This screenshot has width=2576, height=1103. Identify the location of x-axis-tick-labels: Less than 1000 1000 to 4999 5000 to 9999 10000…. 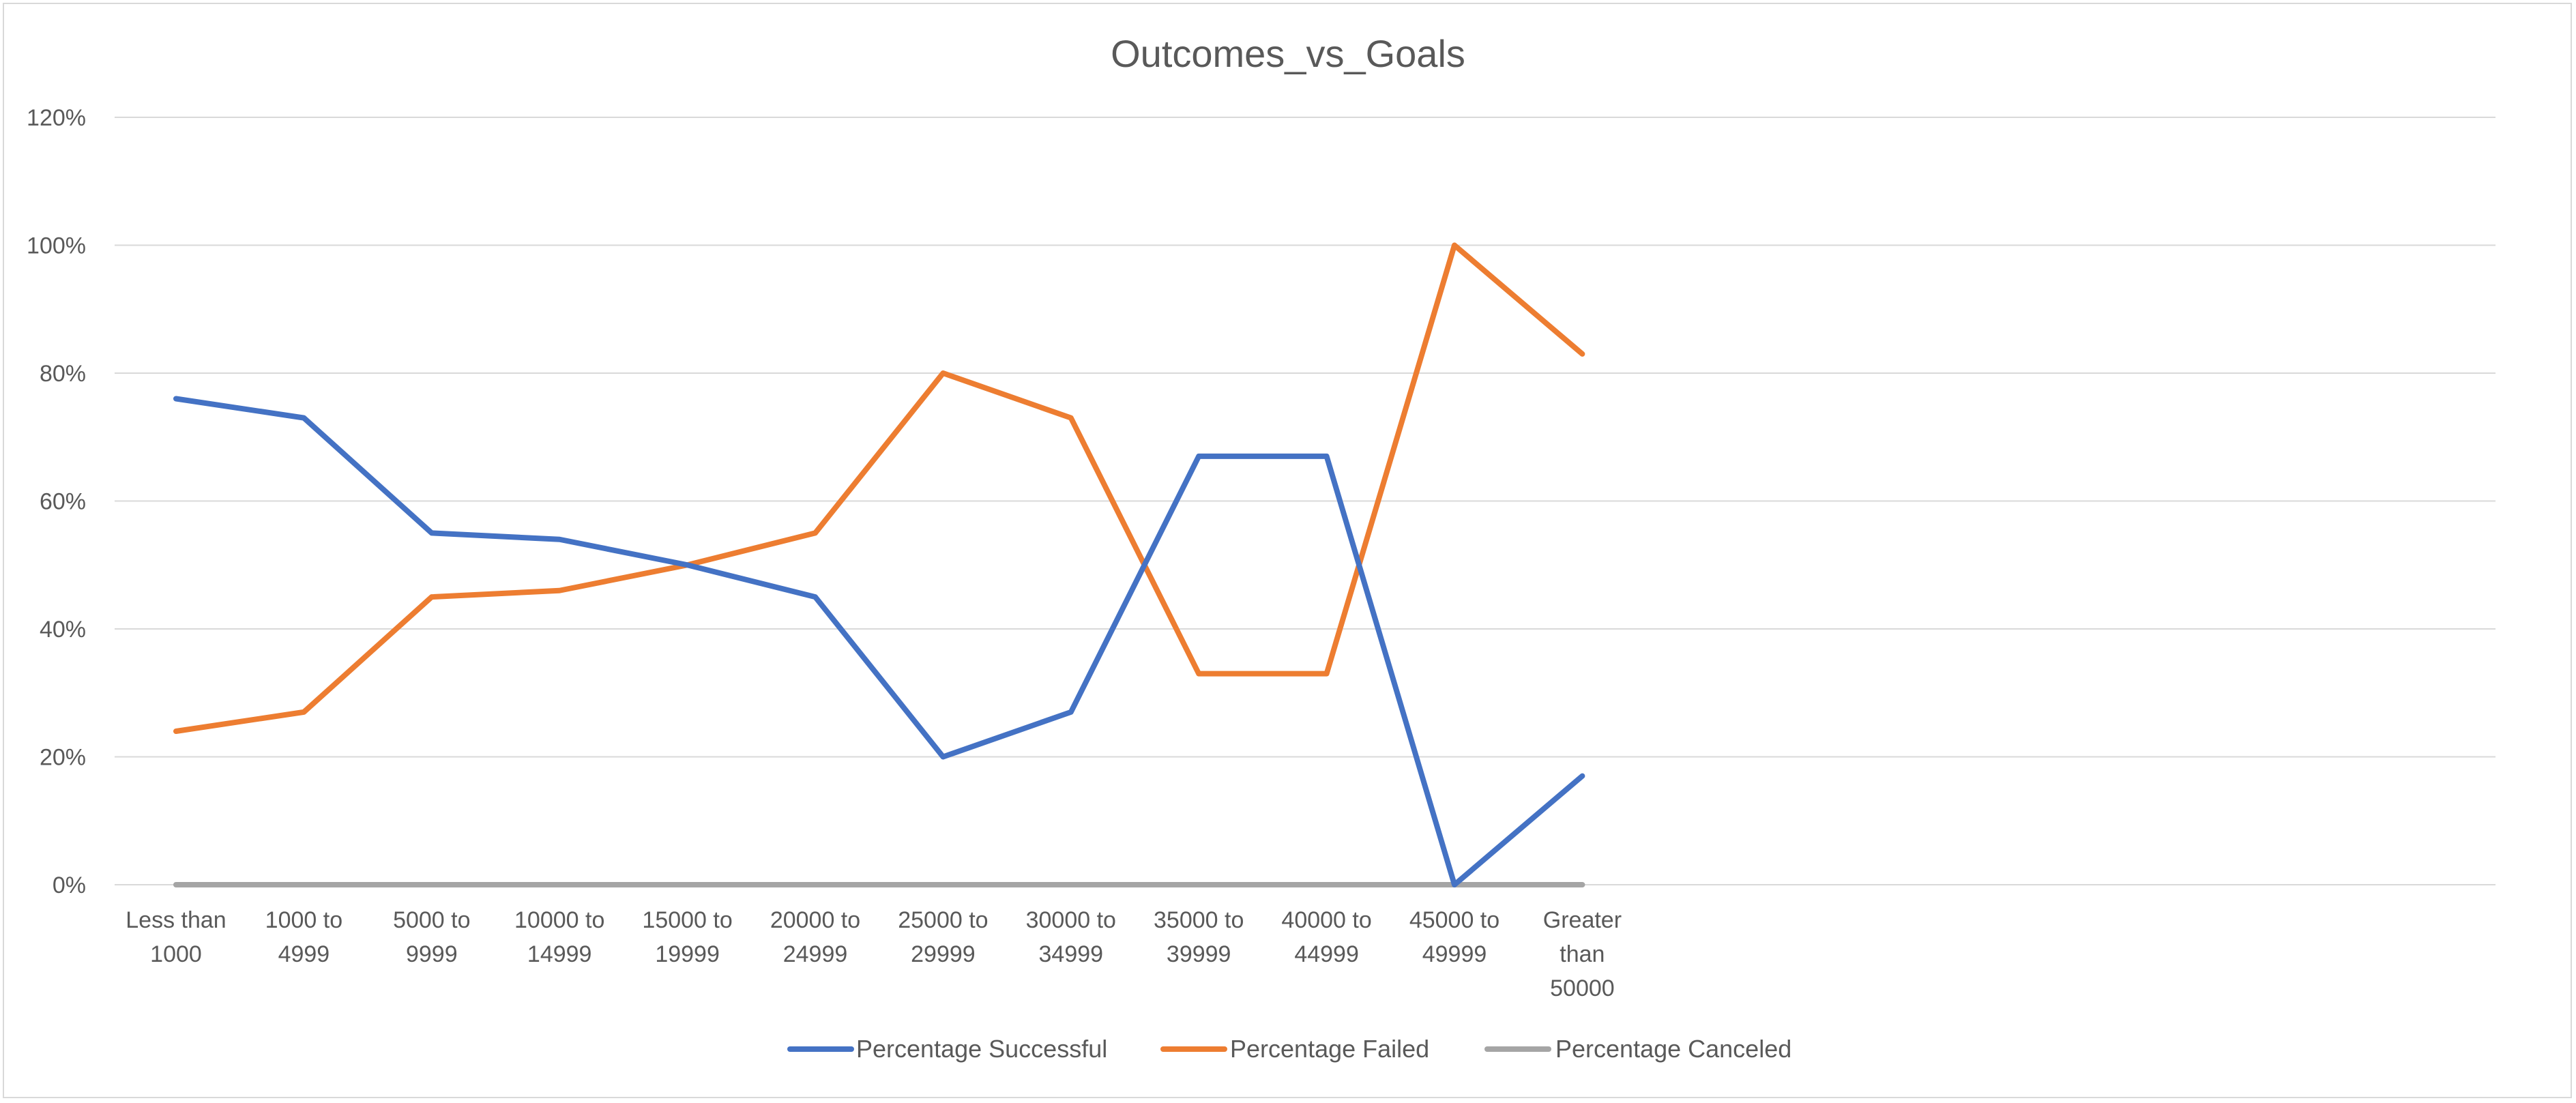
(874, 954).